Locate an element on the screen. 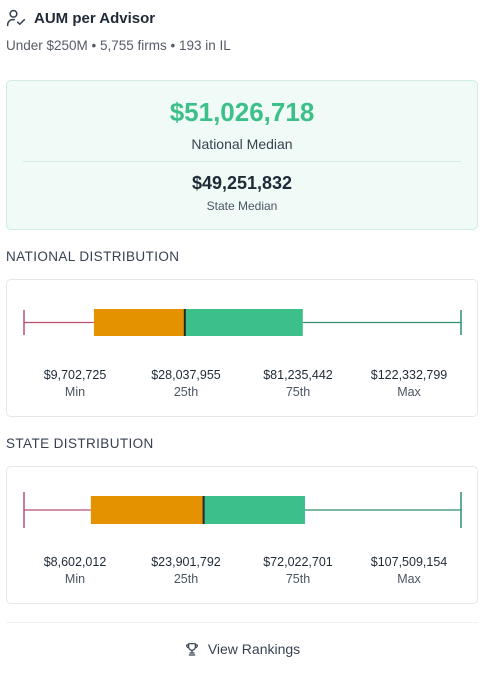 This screenshot has width=489, height=678. stat-value: $28,037,955 is located at coordinates (186, 375).